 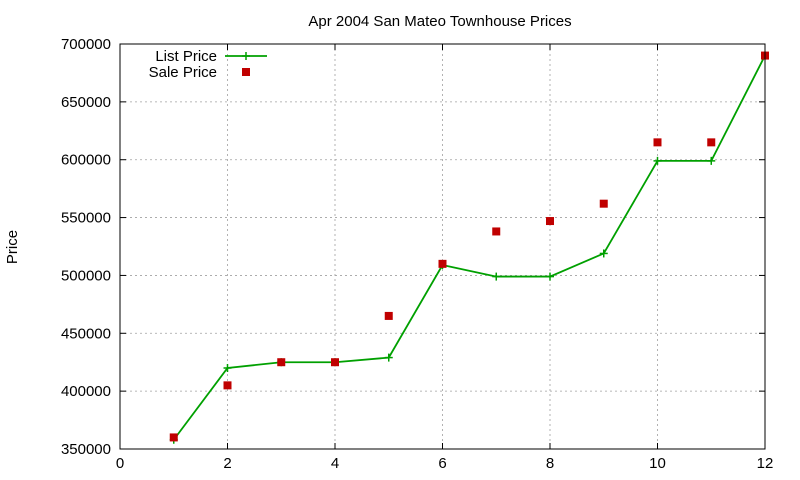 I want to click on x-tick-label: 0, so click(x=120, y=463).